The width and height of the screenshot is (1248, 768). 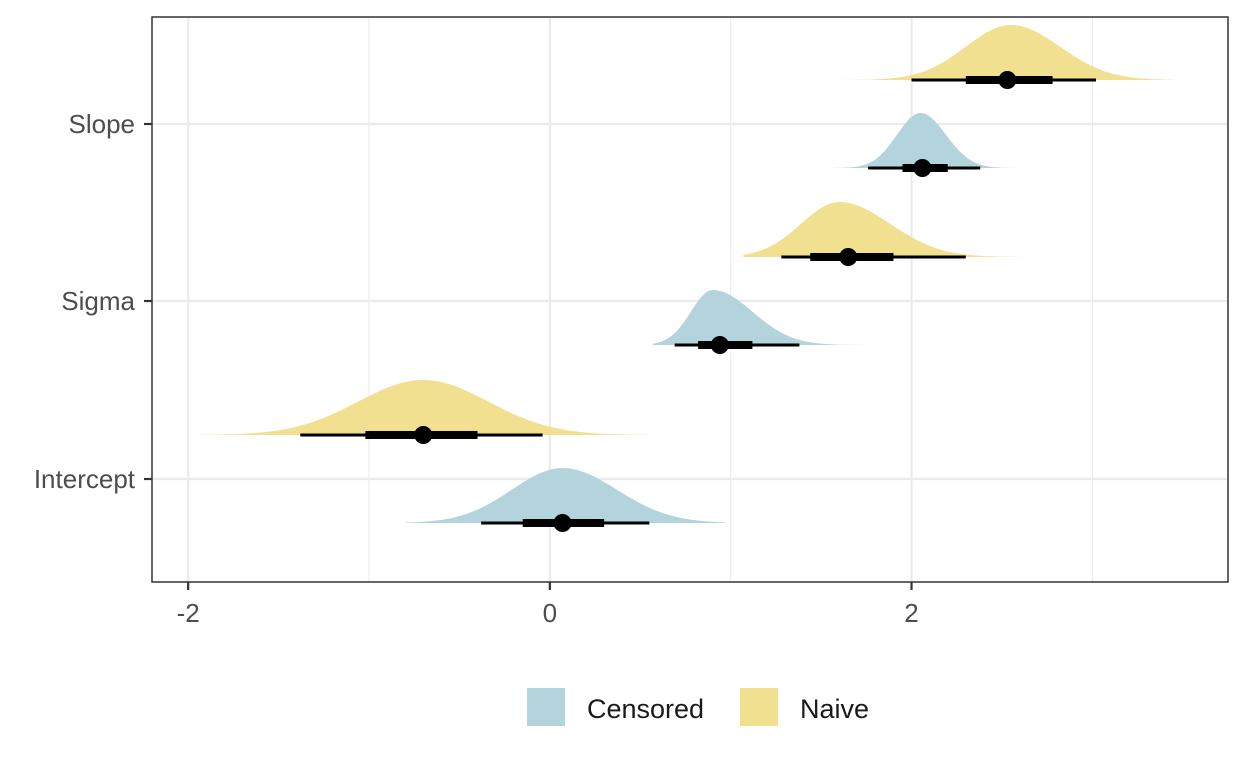 I want to click on median-point-censored-intercept, so click(x=562, y=523).